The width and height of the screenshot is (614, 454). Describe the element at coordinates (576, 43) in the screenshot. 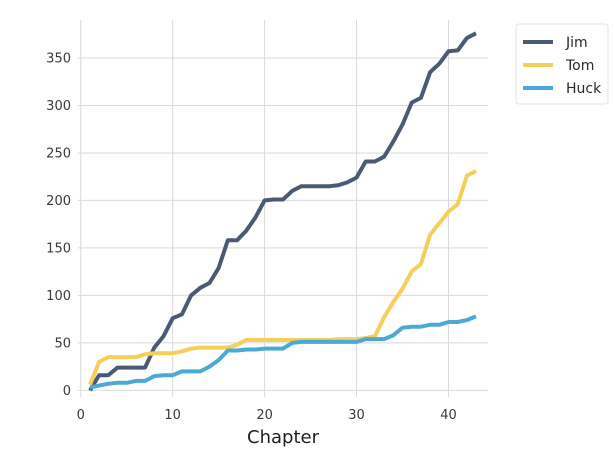

I see `legend-label-jim: Jim` at that location.